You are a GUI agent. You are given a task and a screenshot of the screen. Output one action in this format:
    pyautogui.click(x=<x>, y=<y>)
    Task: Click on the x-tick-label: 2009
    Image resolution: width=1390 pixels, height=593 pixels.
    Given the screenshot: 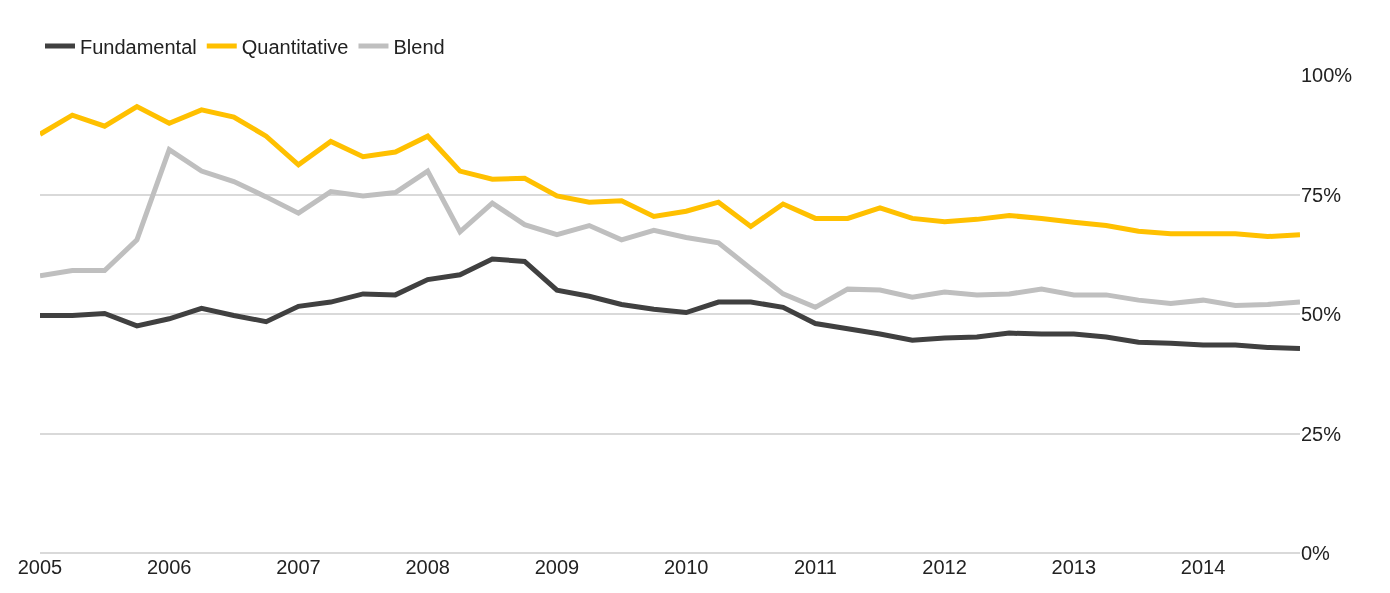 What is the action you would take?
    pyautogui.click(x=557, y=567)
    